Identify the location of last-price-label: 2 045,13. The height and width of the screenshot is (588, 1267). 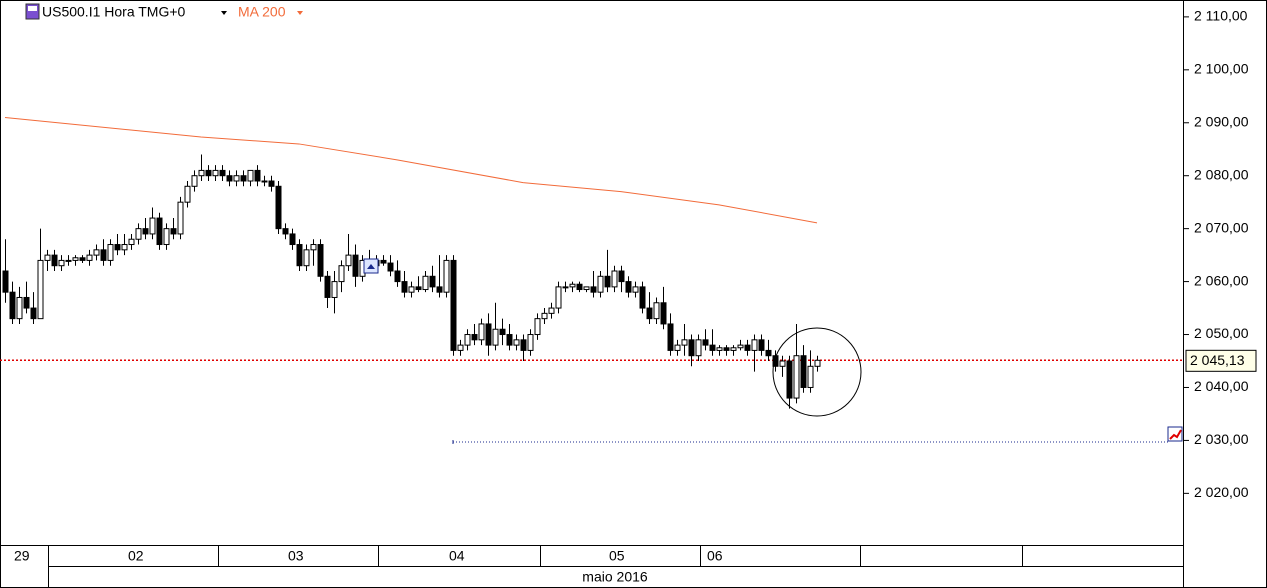
(1217, 360).